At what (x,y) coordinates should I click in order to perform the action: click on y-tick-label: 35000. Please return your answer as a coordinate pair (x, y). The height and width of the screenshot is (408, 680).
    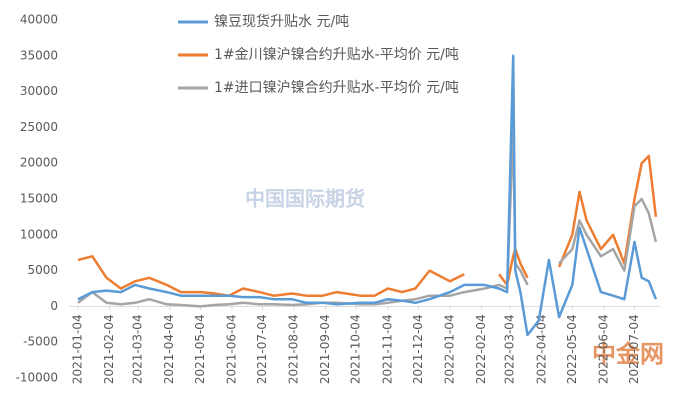
    Looking at the image, I should click on (39, 55).